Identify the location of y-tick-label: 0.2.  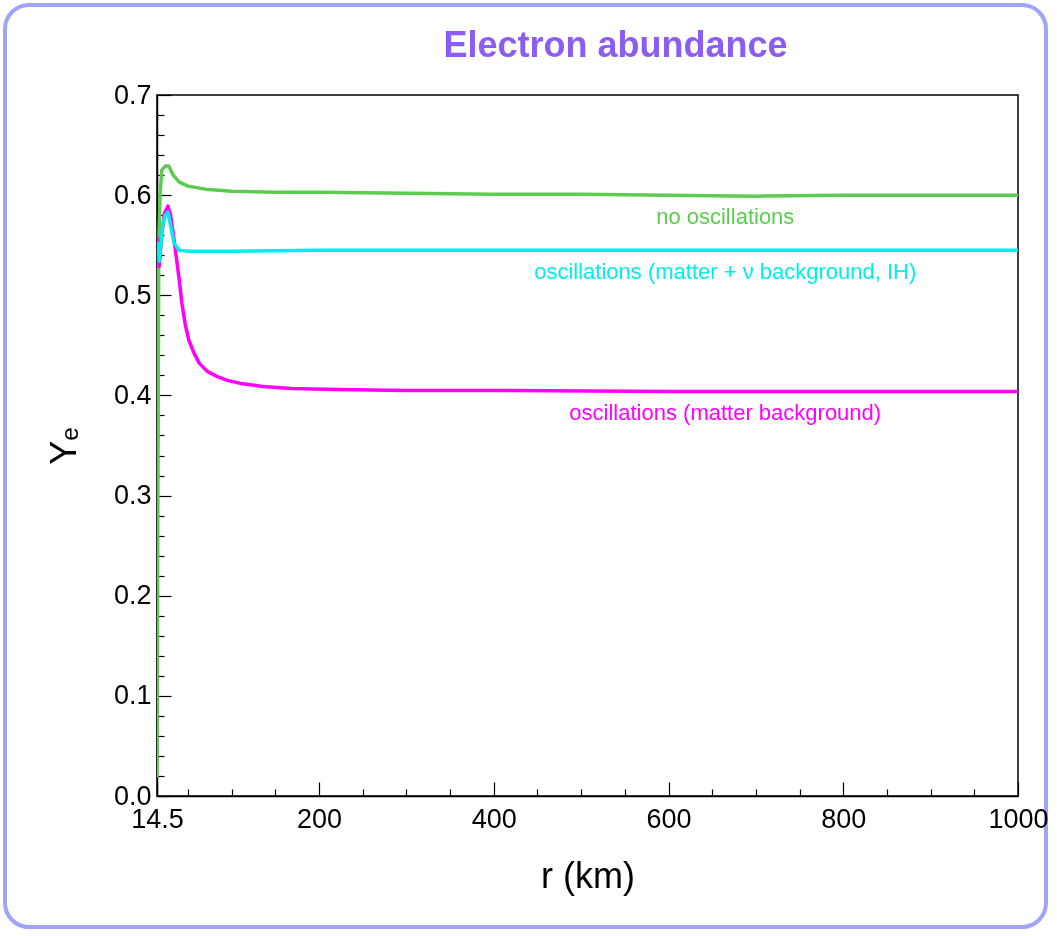
(132, 595).